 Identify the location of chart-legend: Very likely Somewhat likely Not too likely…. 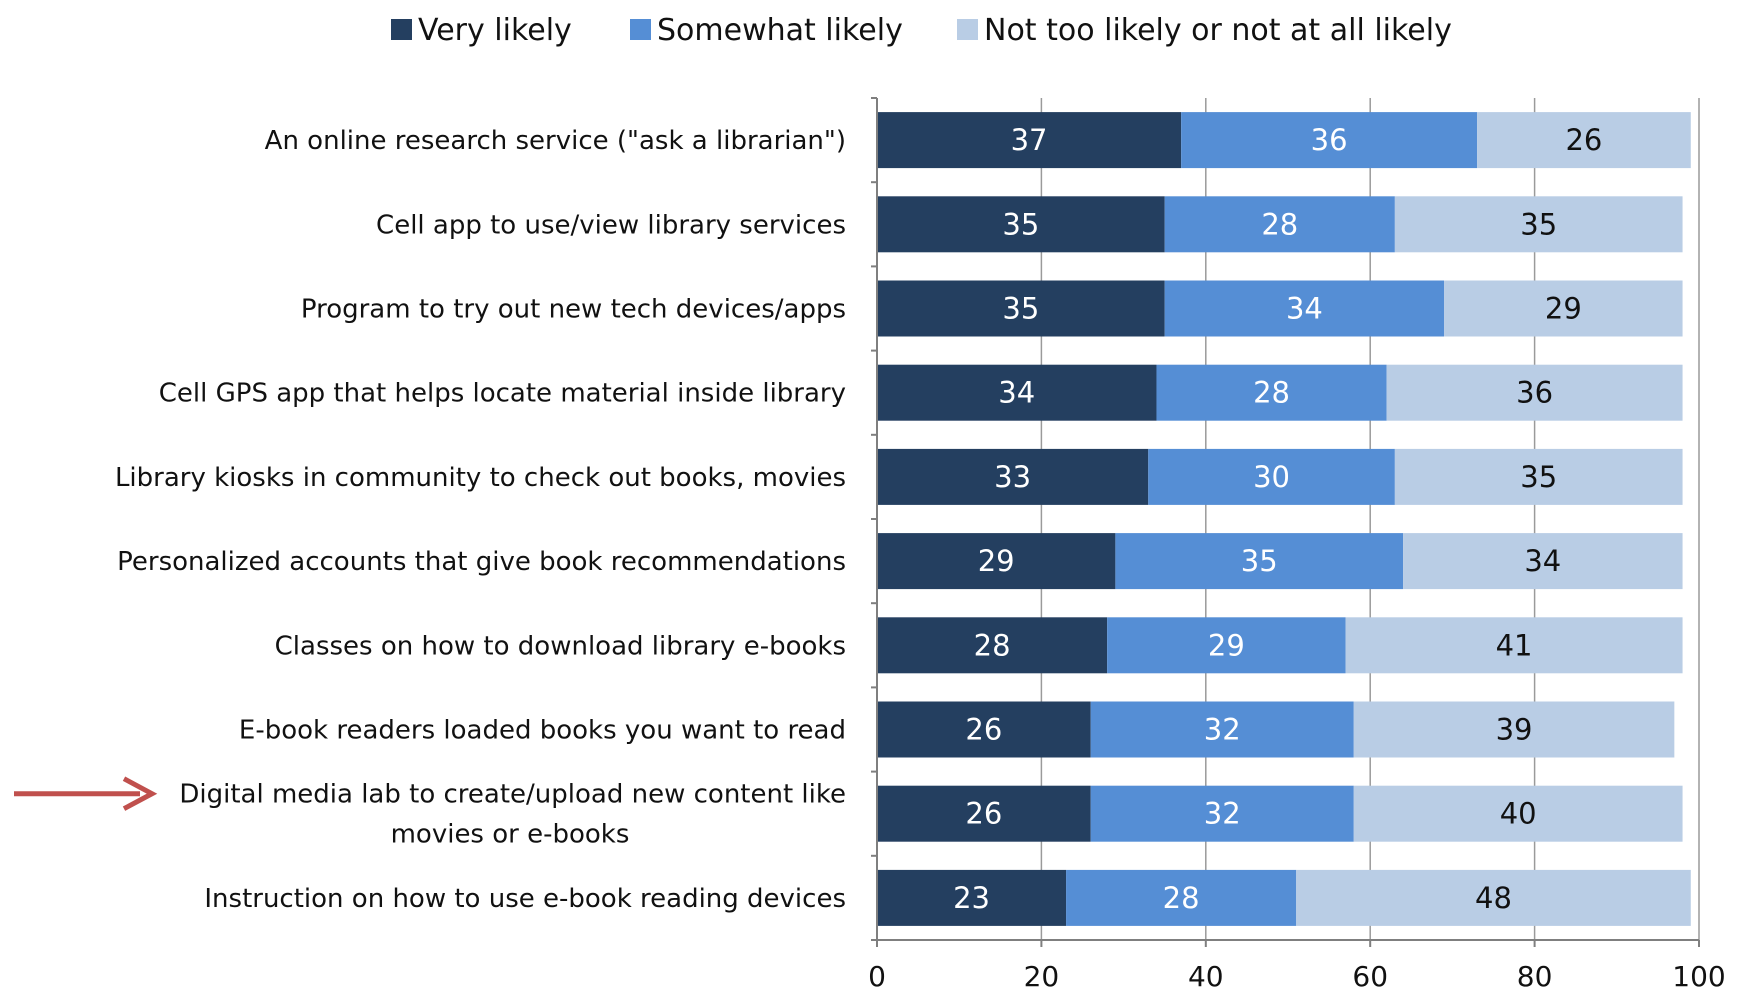
(921, 30).